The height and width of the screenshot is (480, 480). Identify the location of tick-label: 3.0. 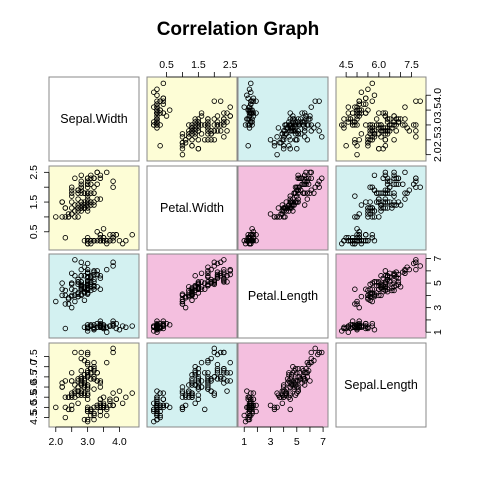
(87, 442).